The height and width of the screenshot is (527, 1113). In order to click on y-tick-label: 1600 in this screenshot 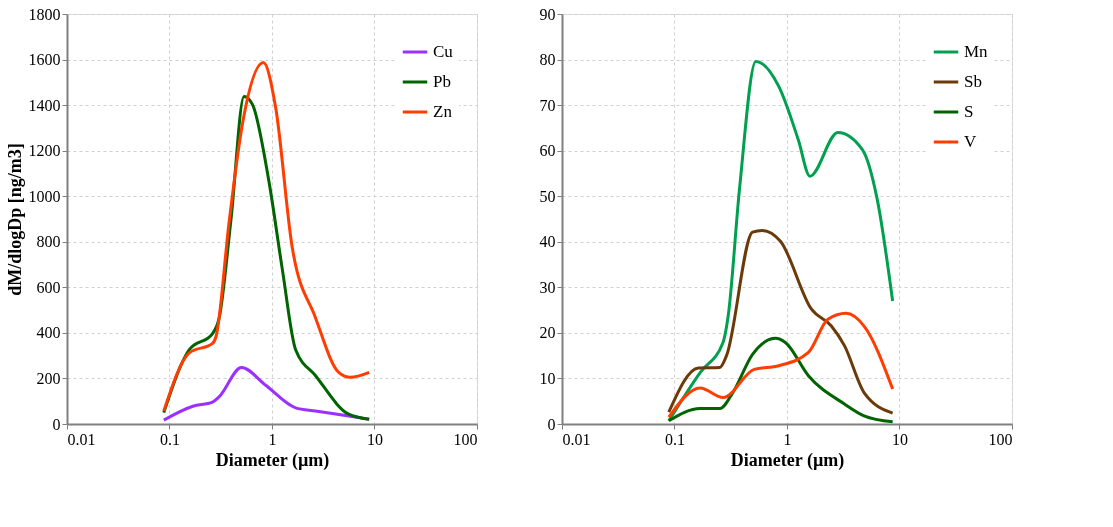, I will do `click(44, 60)`.